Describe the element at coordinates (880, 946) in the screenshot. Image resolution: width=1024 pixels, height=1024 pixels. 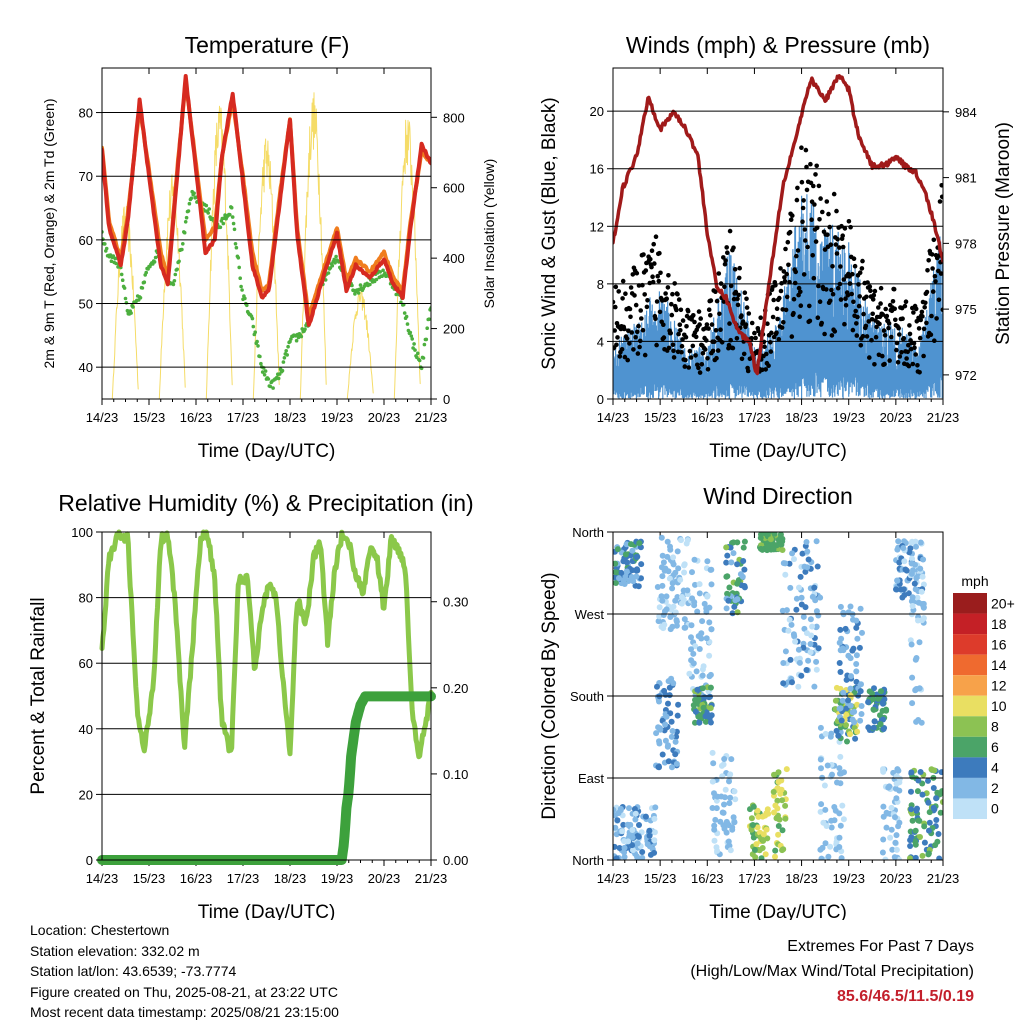
I see `extremes-title: Extremes For Past 7 Days` at that location.